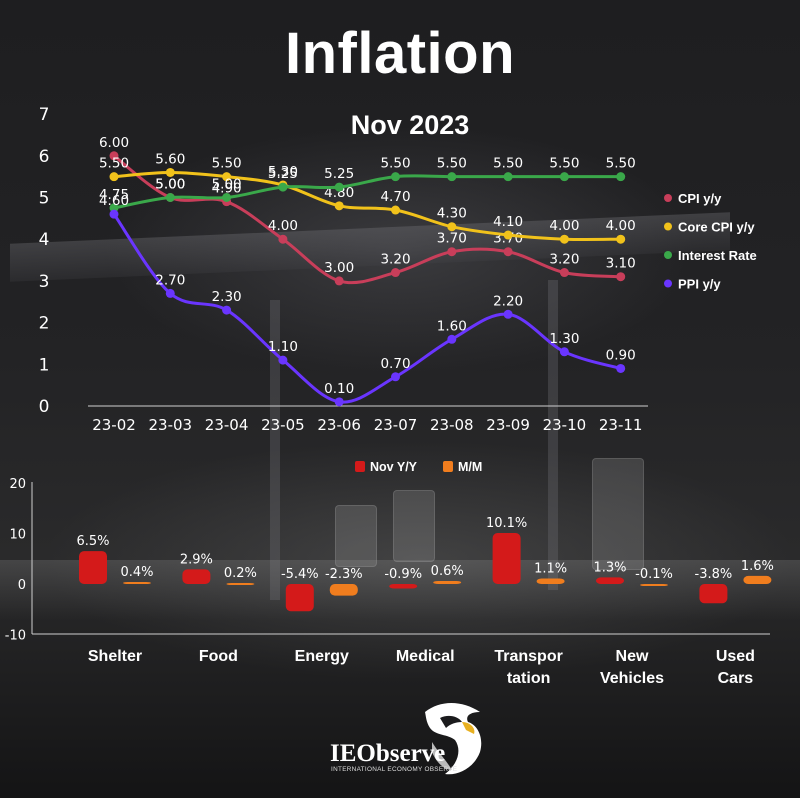  Describe the element at coordinates (227, 297) in the screenshot. I see `data-label-ppi: 2.30` at that location.